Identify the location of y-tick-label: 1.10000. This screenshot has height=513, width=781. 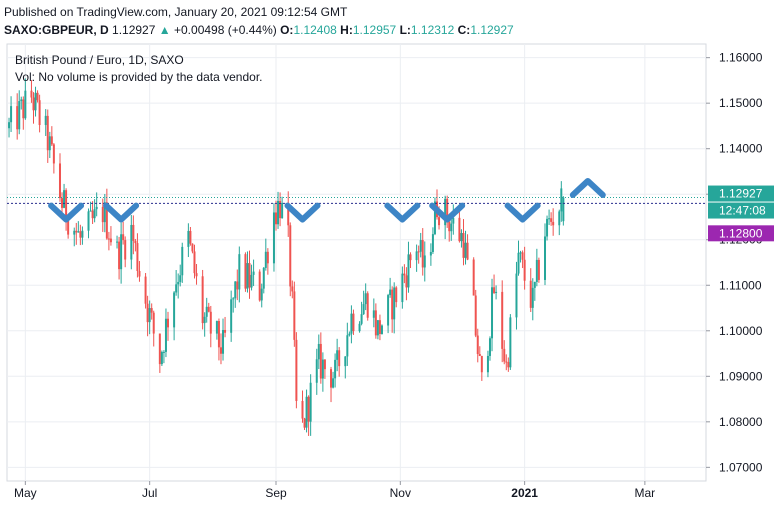
(741, 331).